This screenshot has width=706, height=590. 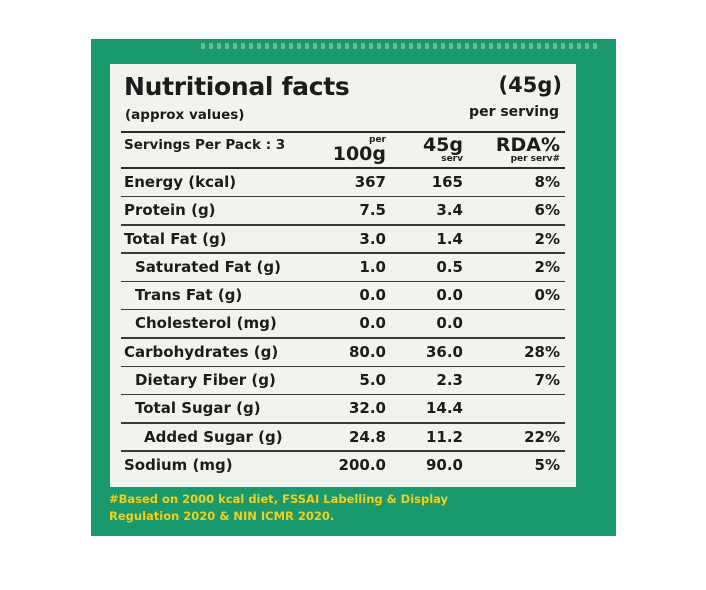 What do you see at coordinates (547, 380) in the screenshot?
I see `value-rda: 7%` at bounding box center [547, 380].